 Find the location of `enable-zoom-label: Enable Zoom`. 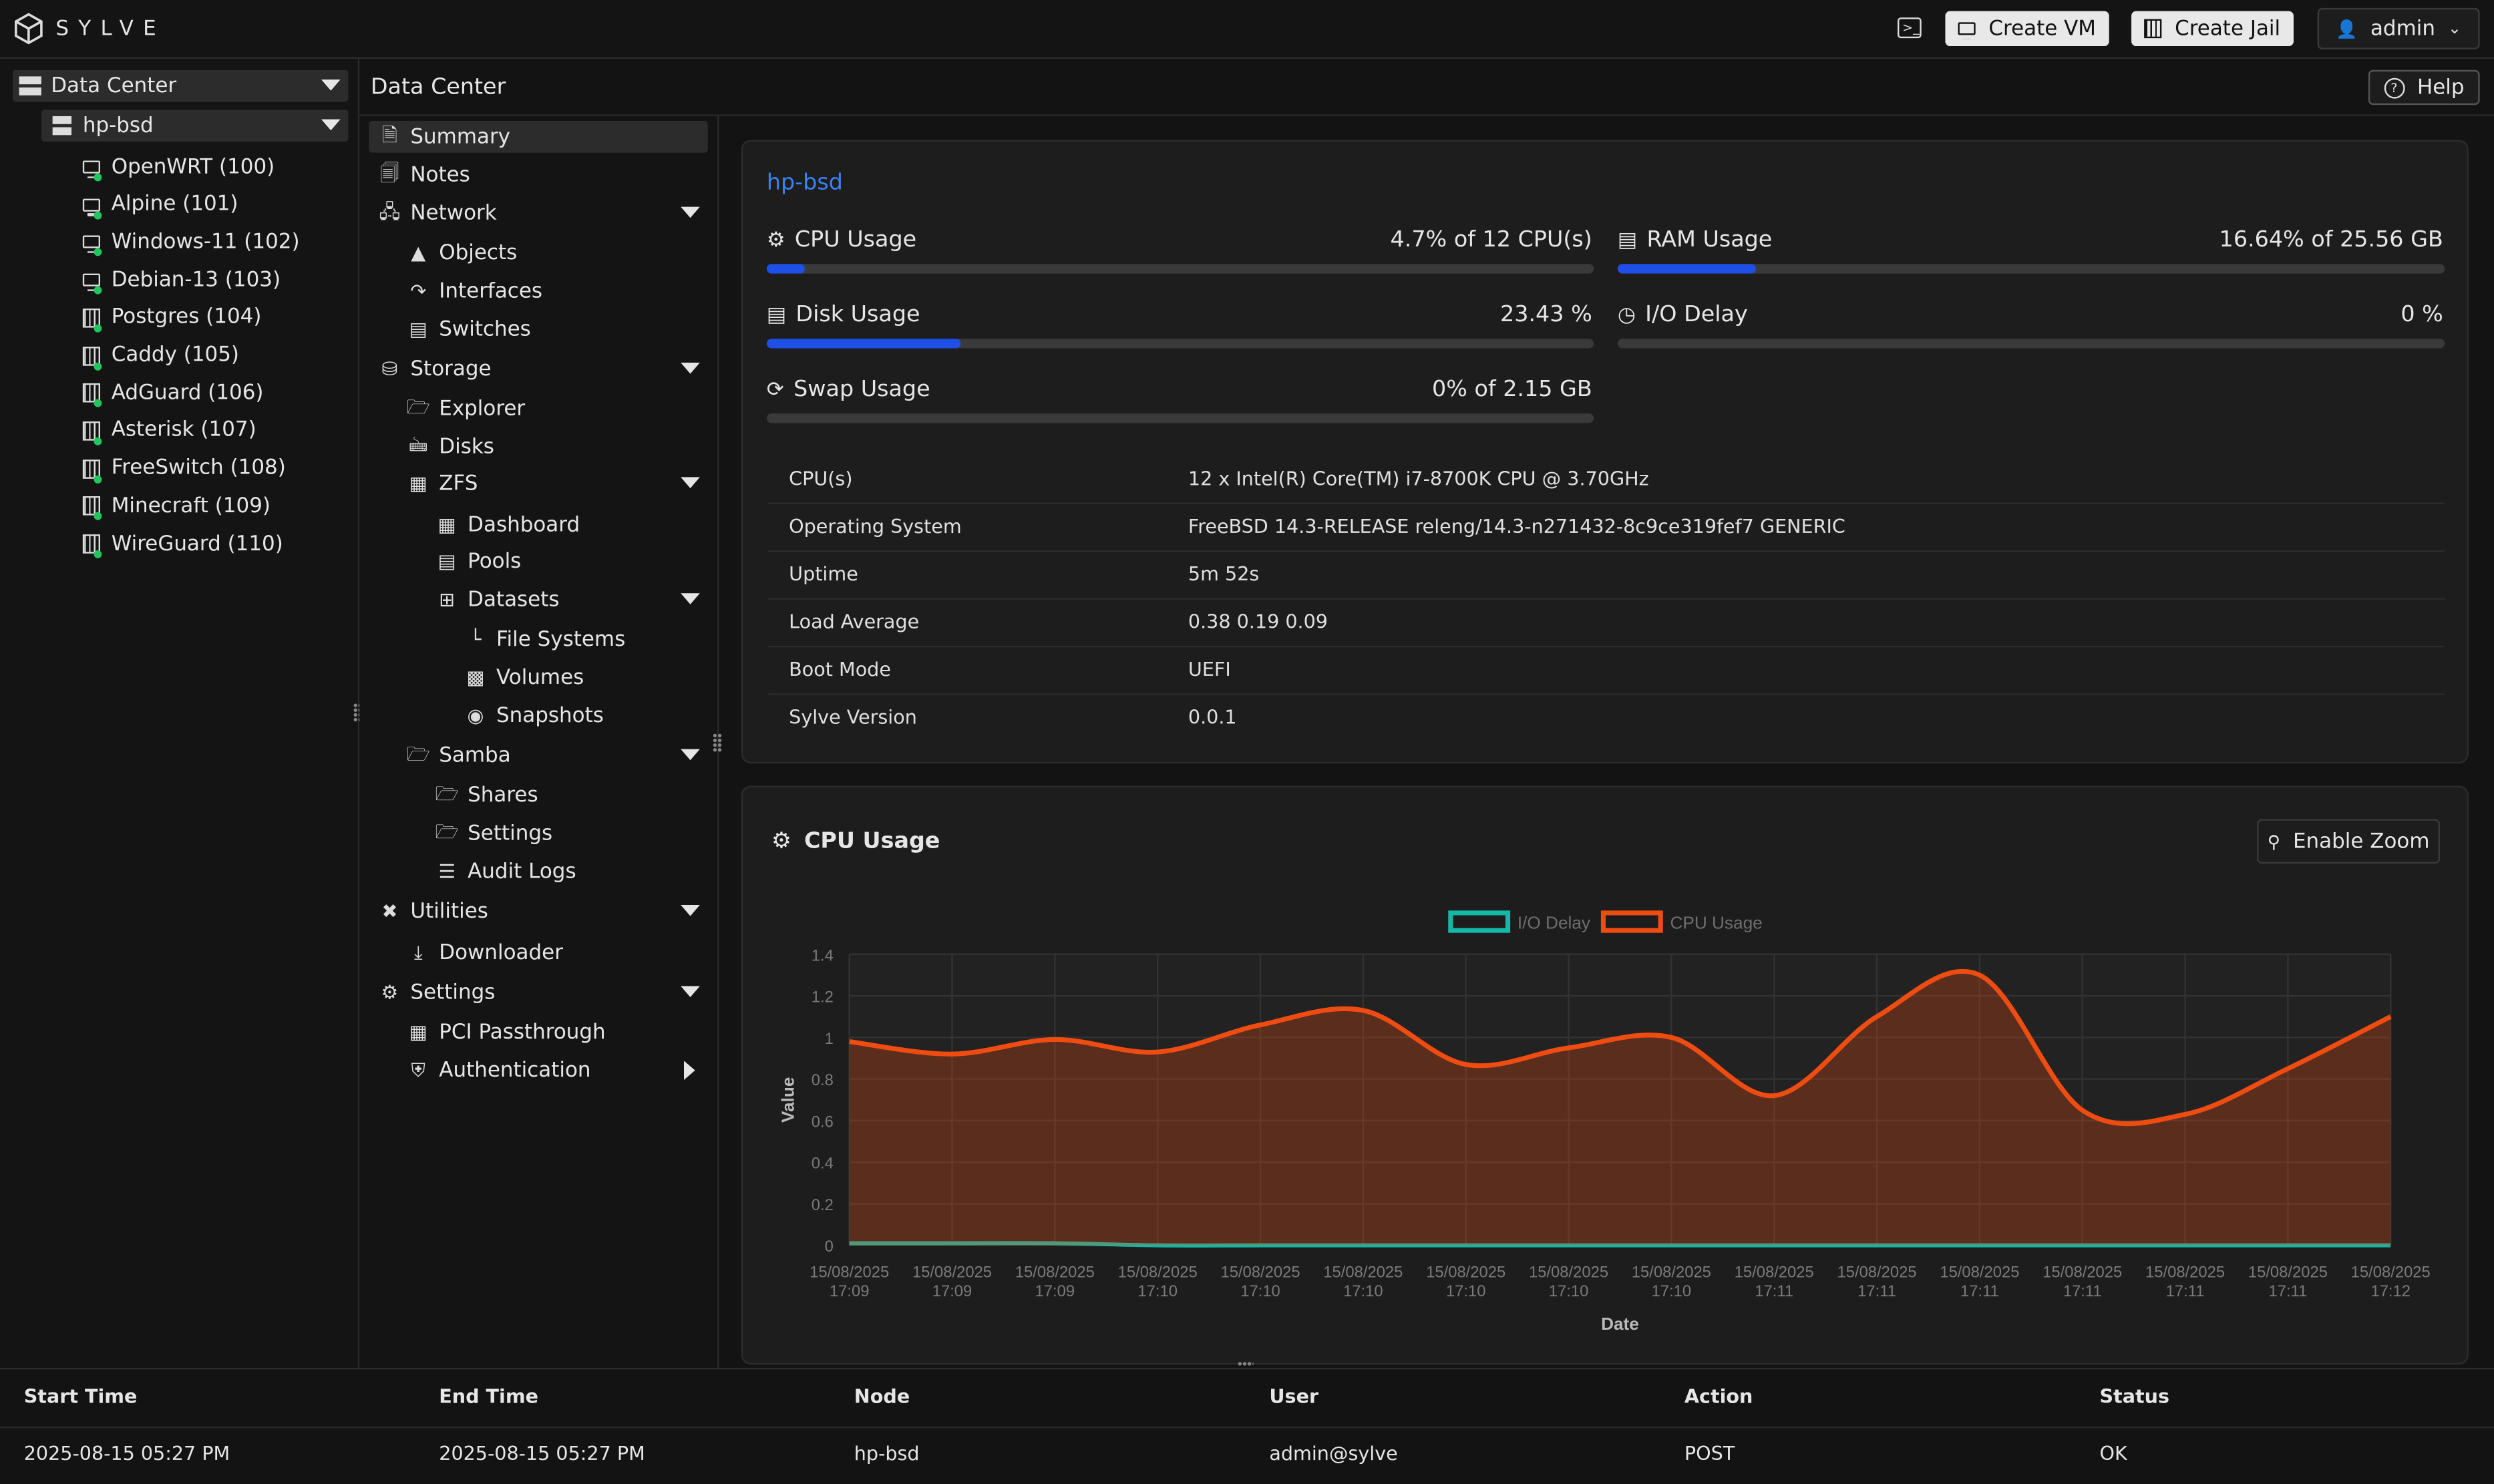

enable-zoom-label: Enable Zoom is located at coordinates (2361, 841).